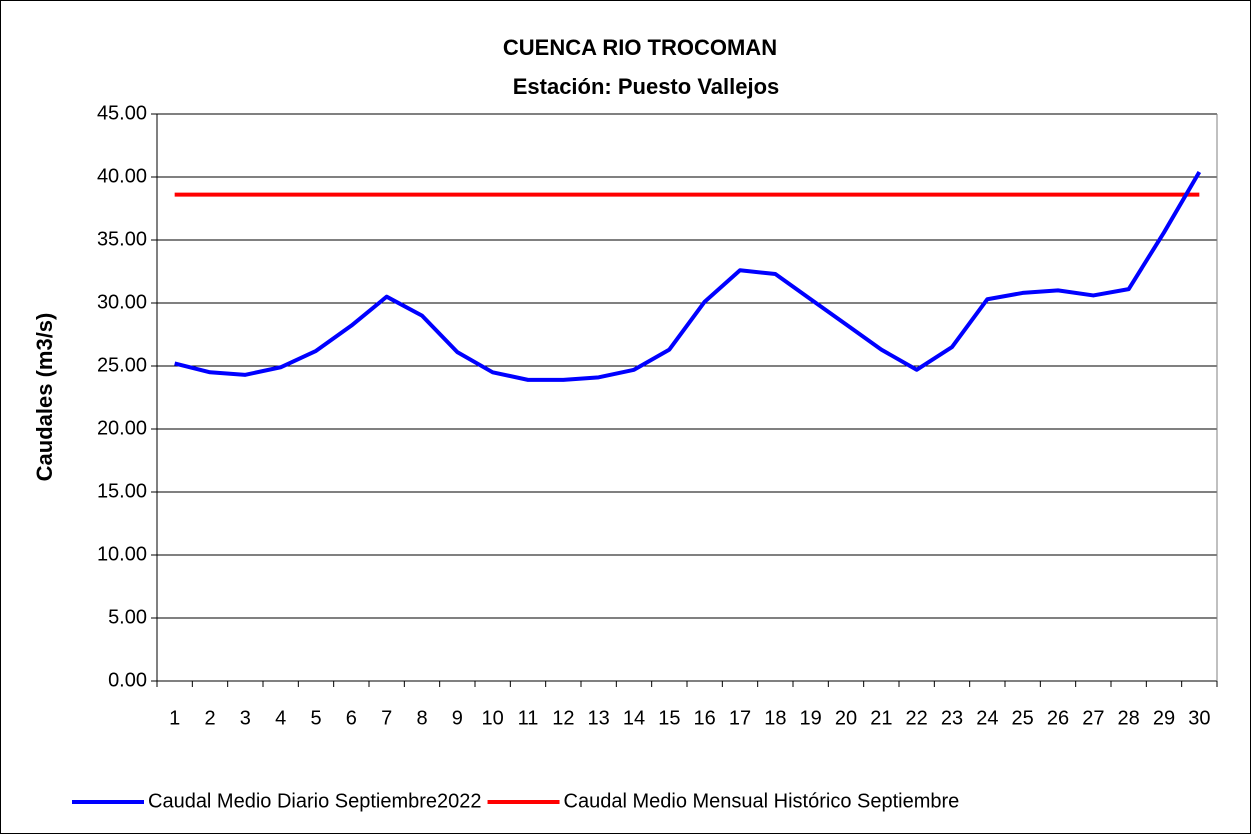 The height and width of the screenshot is (834, 1251). Describe the element at coordinates (634, 718) in the screenshot. I see `x-tick-label: 14` at that location.